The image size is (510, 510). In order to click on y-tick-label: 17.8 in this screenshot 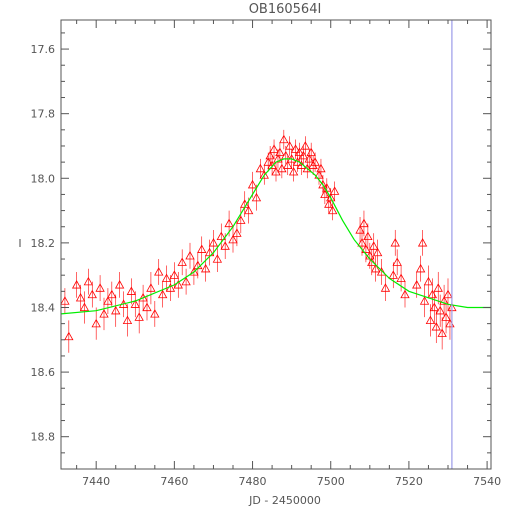, I will do `click(43, 114)`.